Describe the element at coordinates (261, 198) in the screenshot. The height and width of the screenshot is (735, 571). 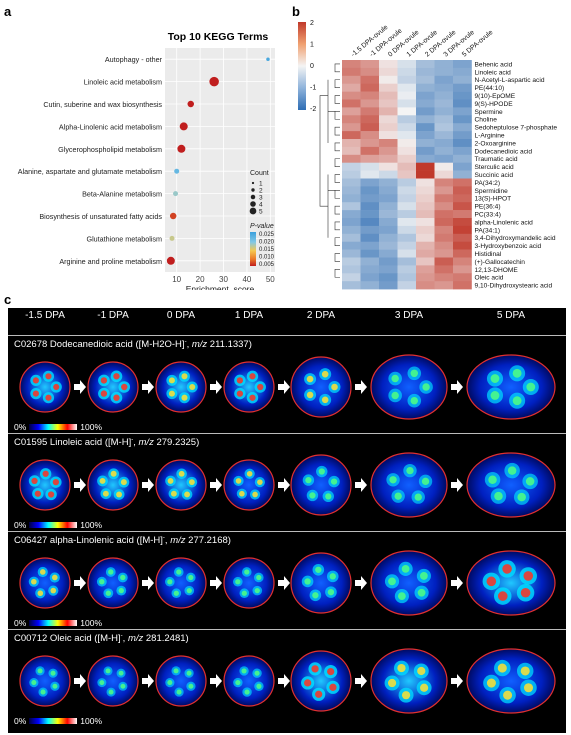
I see `legend-count-label: 3` at that location.